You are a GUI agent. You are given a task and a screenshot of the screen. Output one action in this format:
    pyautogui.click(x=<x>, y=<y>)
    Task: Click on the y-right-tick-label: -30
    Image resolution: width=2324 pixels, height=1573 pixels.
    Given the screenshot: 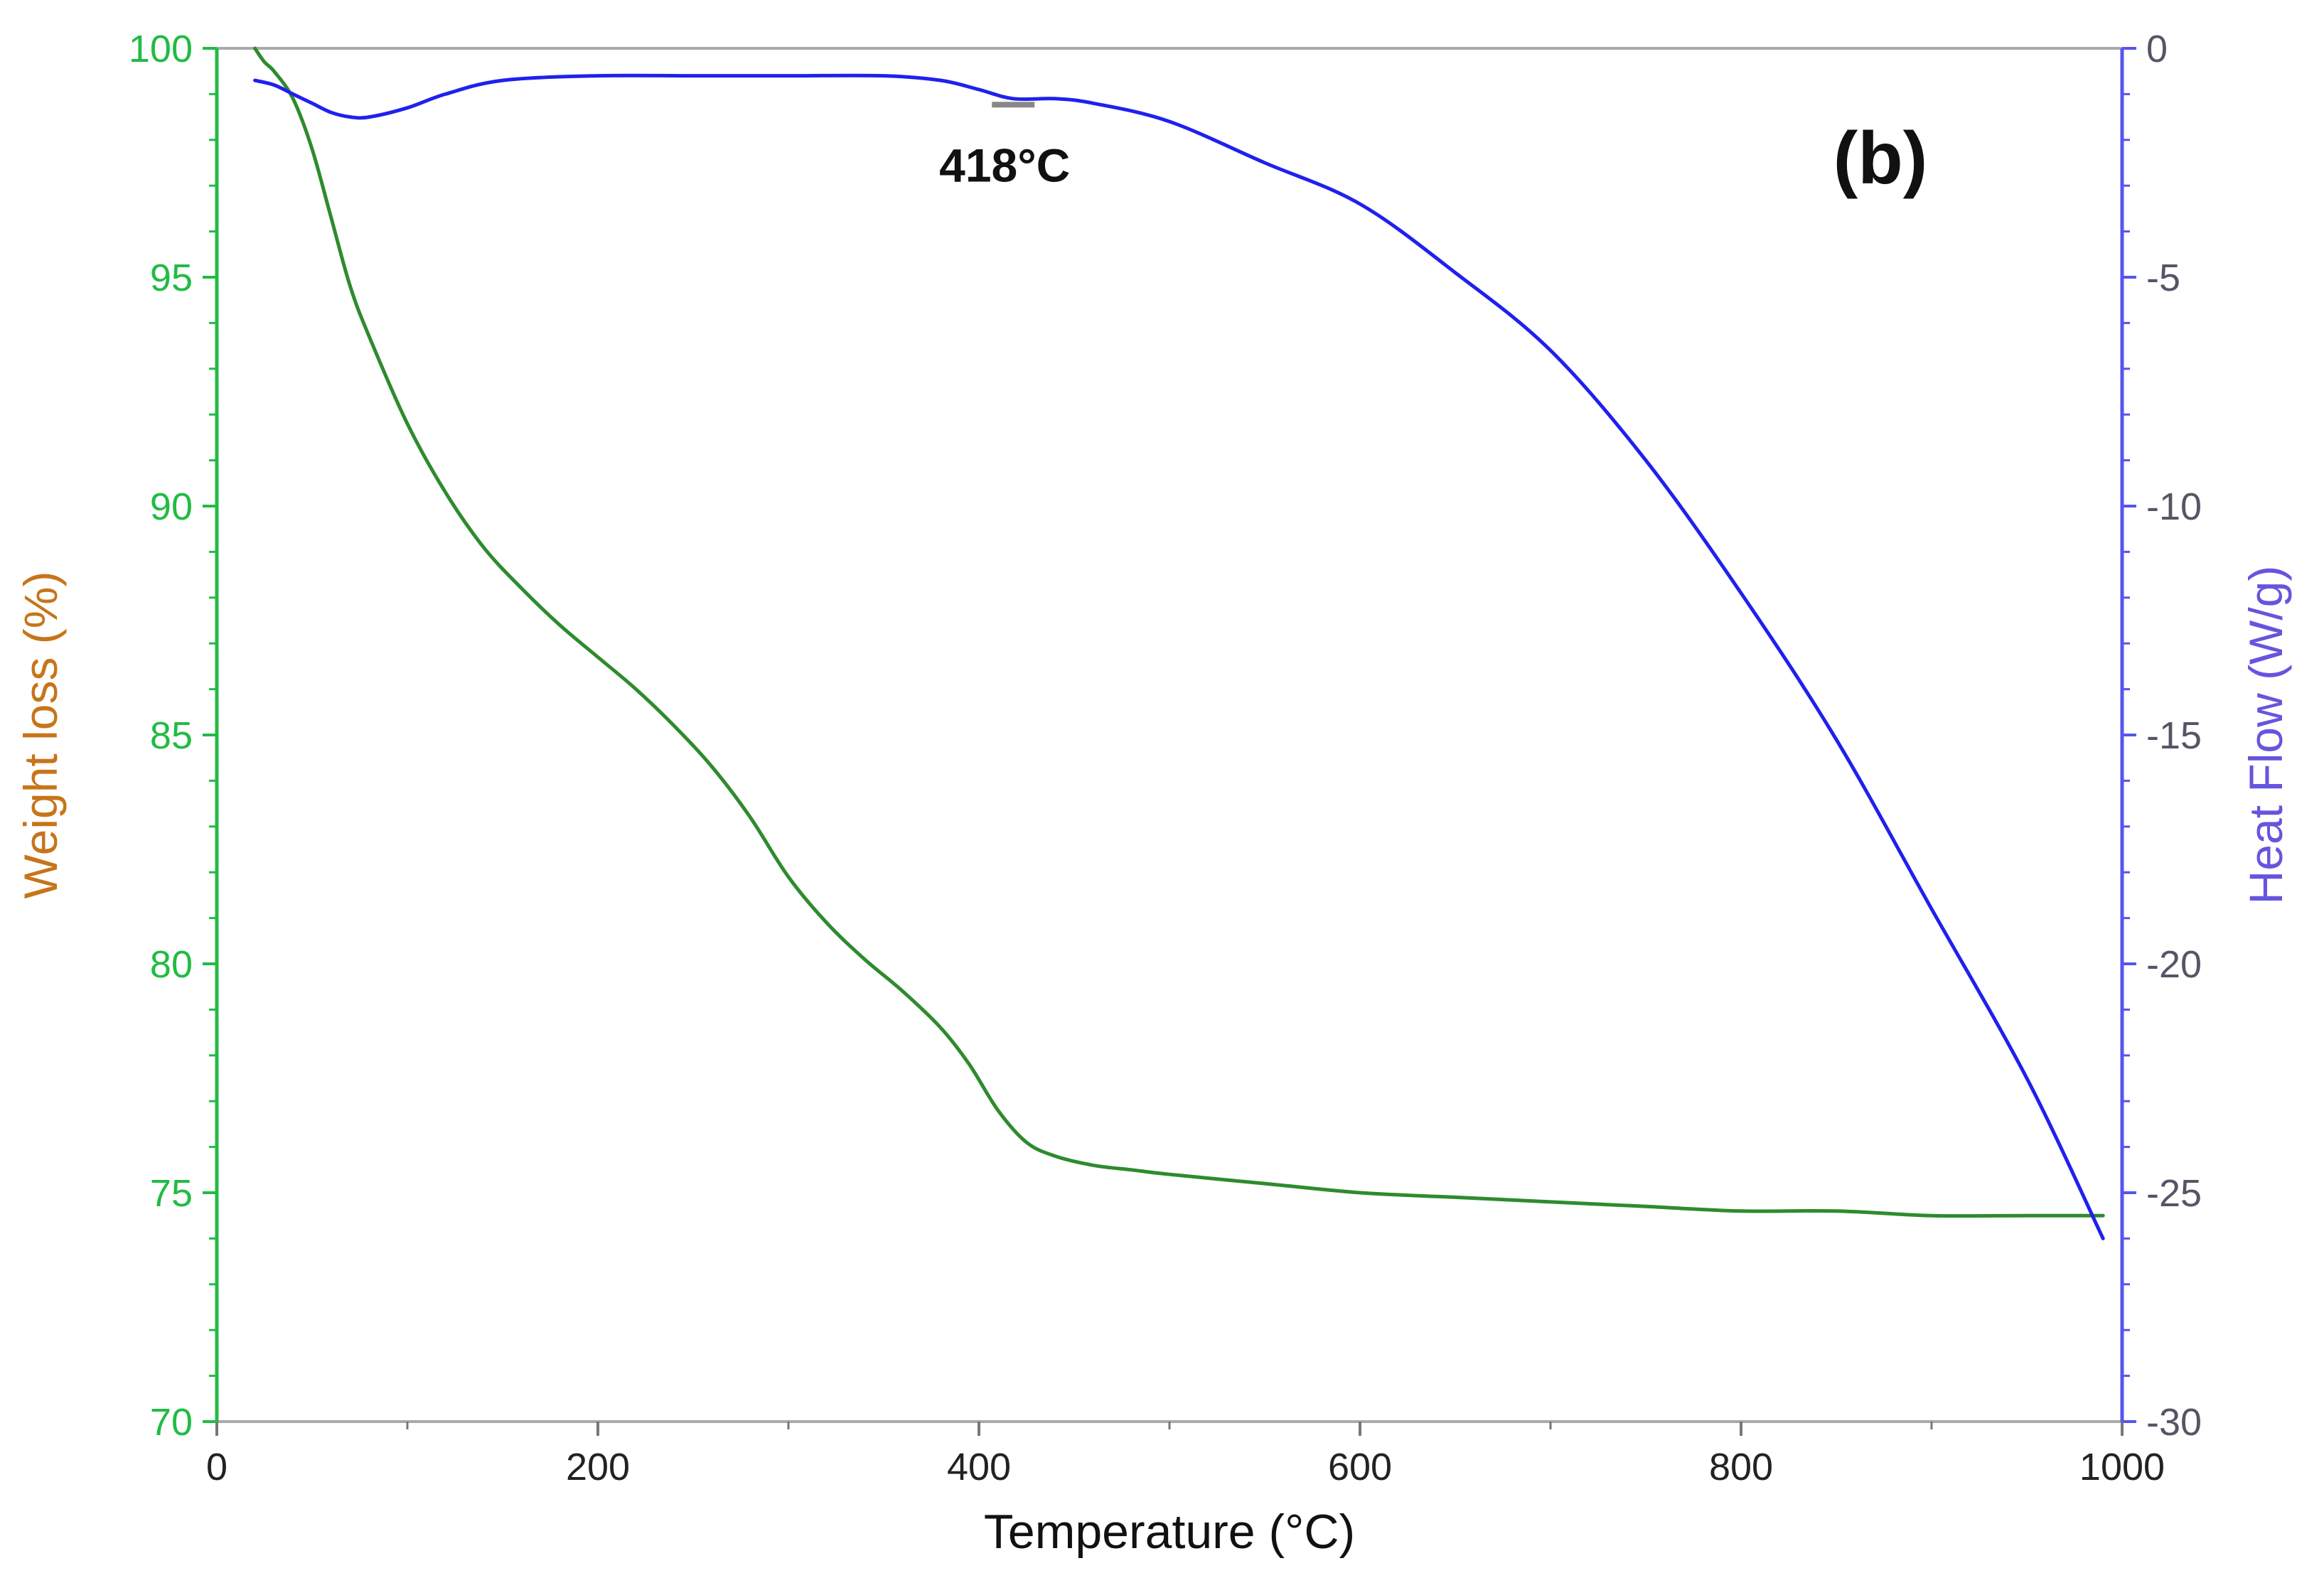 What is the action you would take?
    pyautogui.click(x=2174, y=1422)
    